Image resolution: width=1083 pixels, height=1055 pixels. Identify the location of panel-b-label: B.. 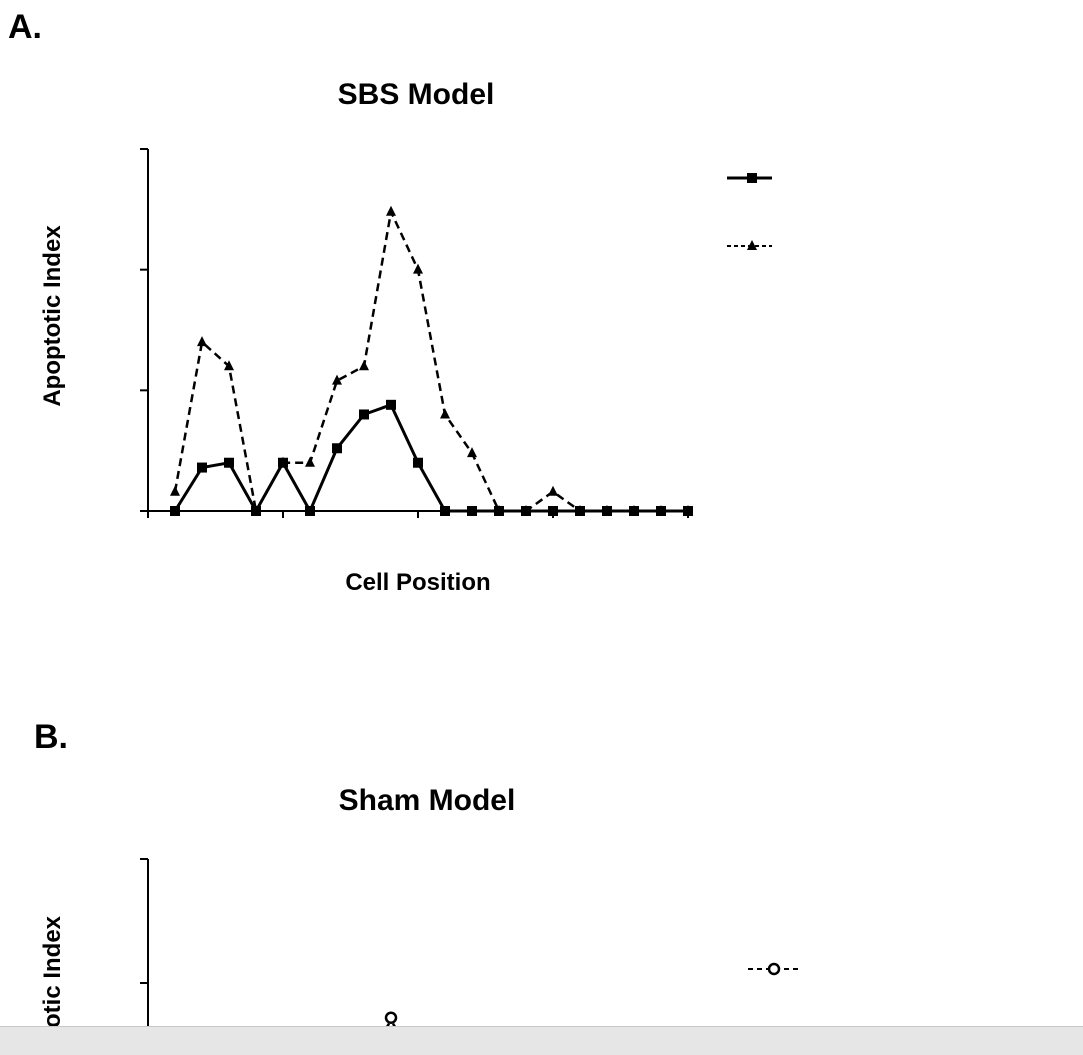
(51, 737).